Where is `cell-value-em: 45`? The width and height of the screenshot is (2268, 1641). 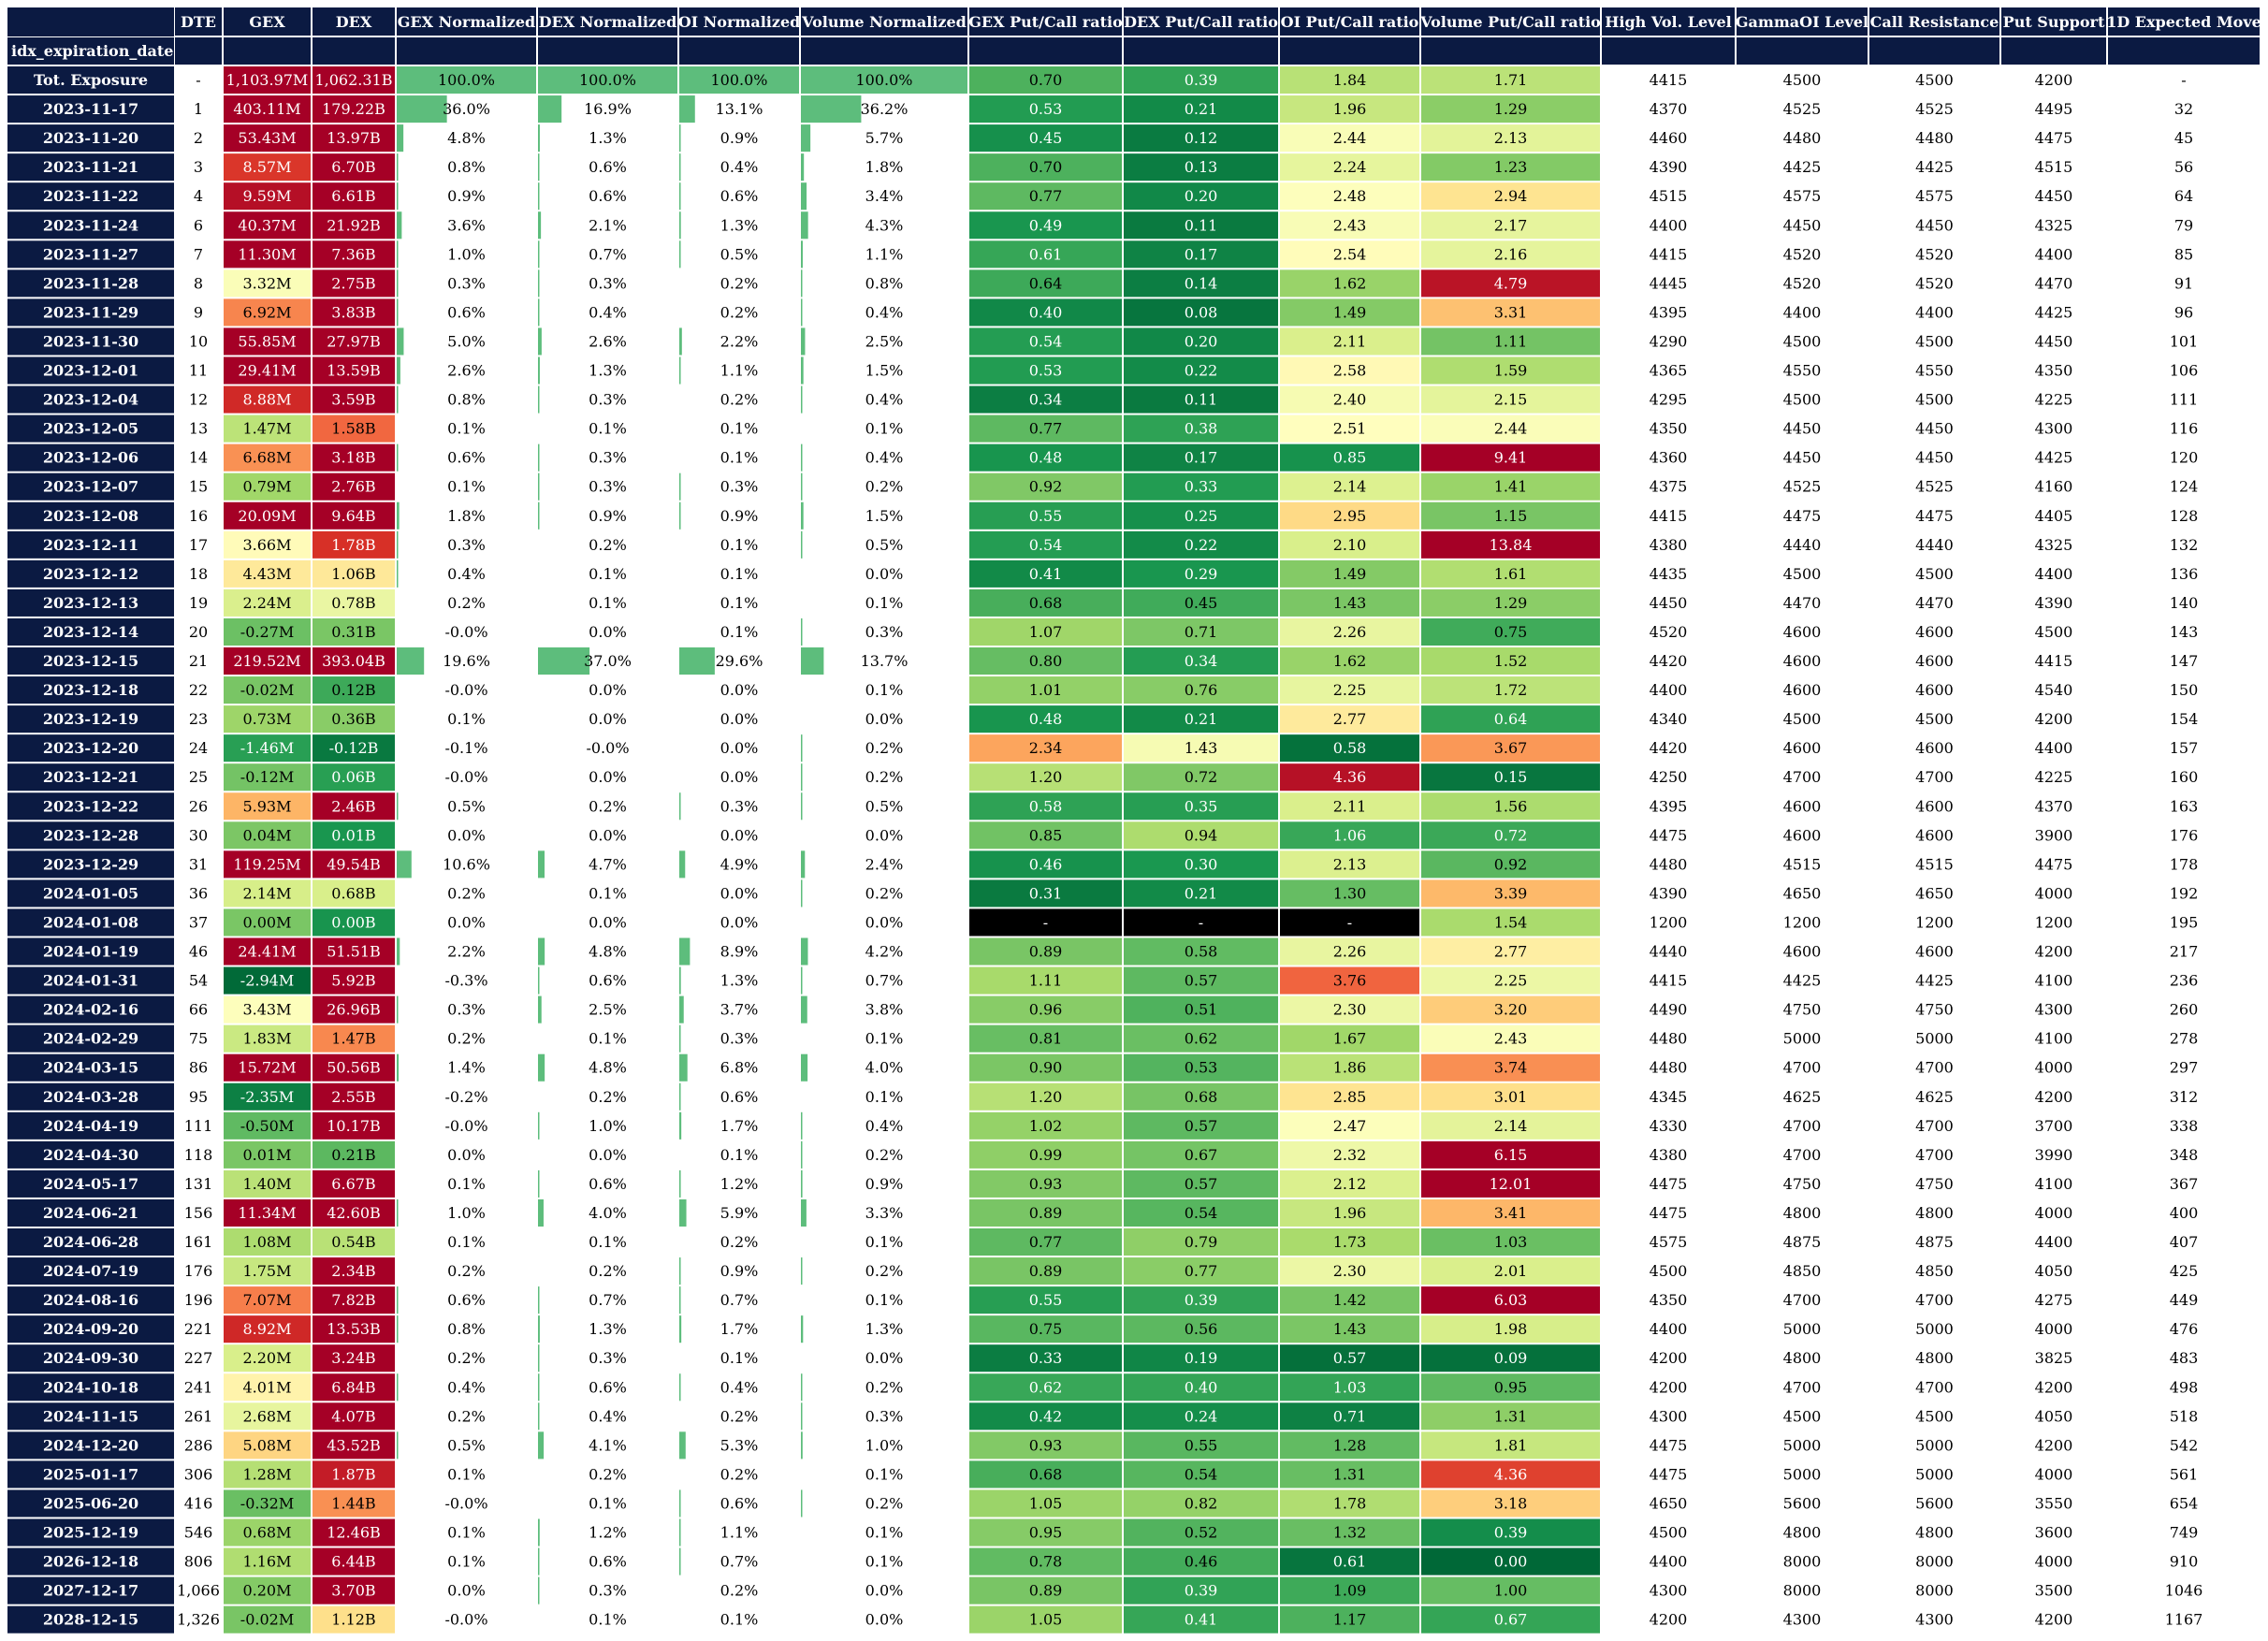
cell-value-em: 45 is located at coordinates (2183, 138).